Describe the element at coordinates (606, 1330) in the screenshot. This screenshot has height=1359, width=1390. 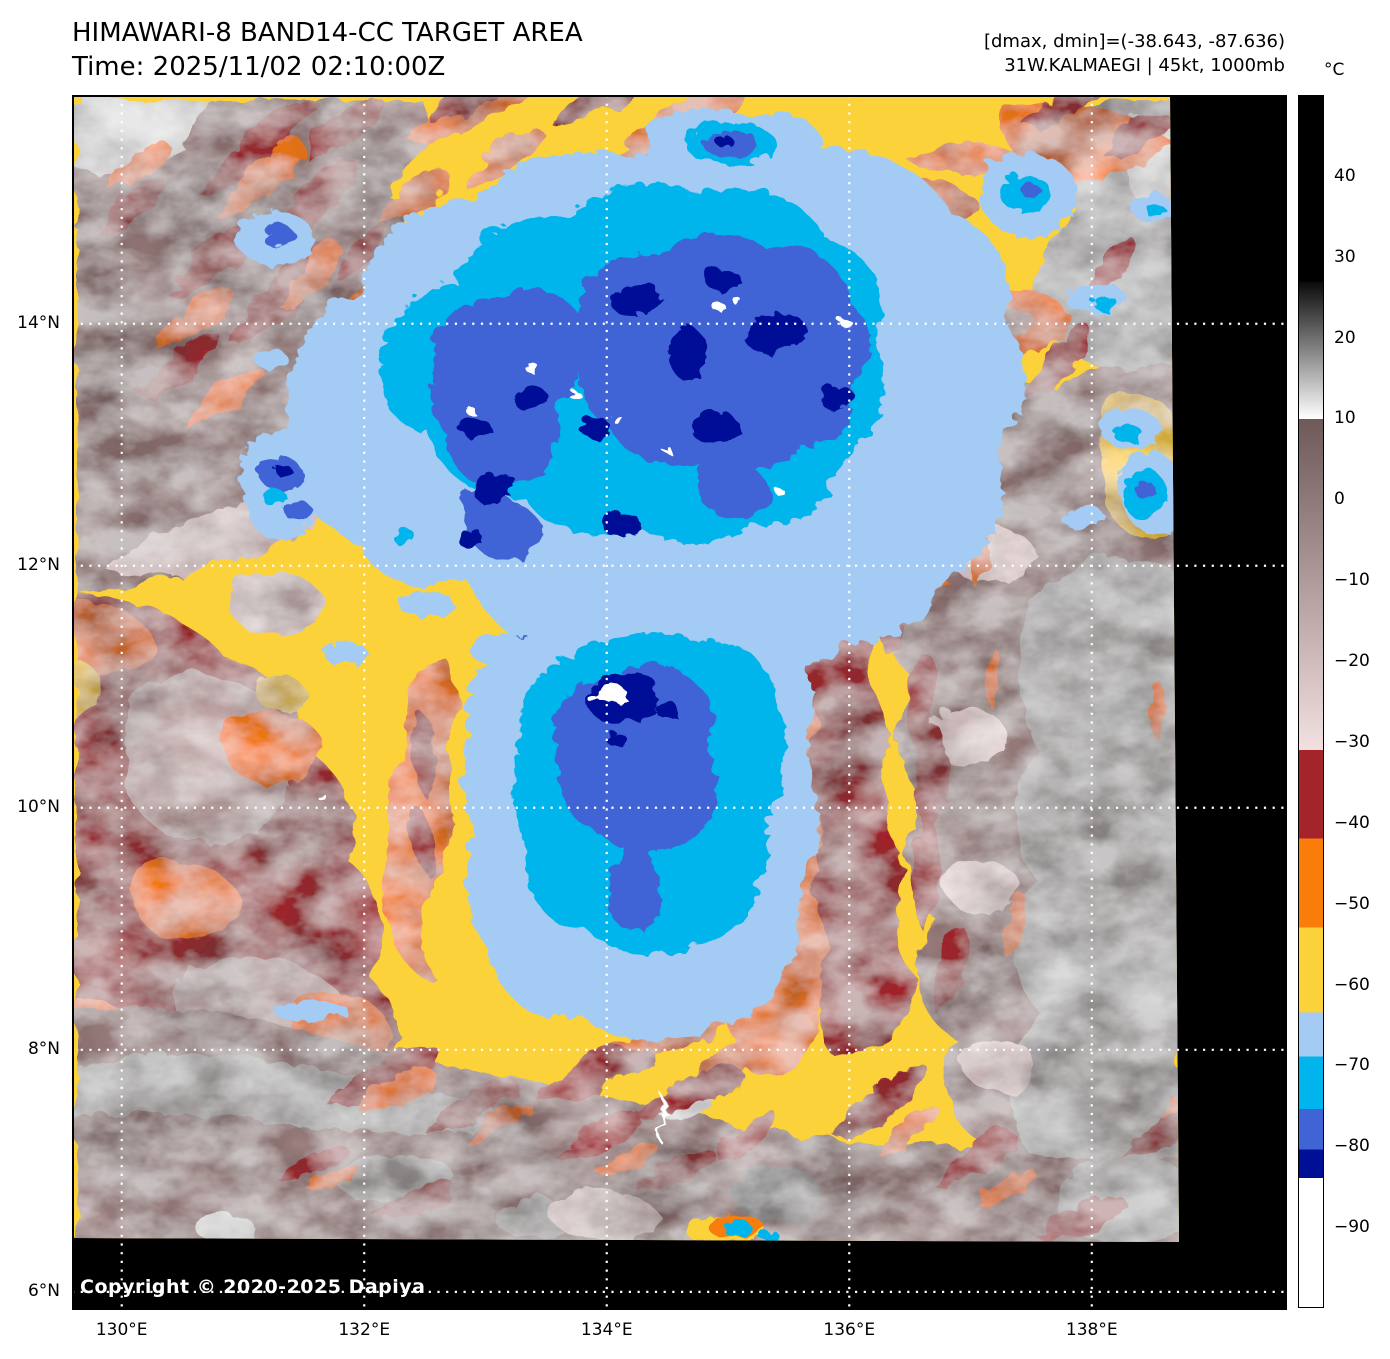
I see `lon-tick-label: 134°E` at that location.